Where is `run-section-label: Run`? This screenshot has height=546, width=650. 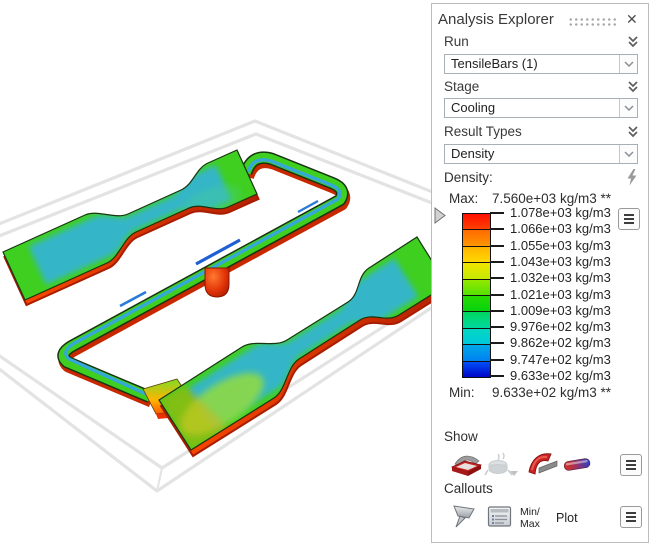
run-section-label: Run is located at coordinates (456, 41).